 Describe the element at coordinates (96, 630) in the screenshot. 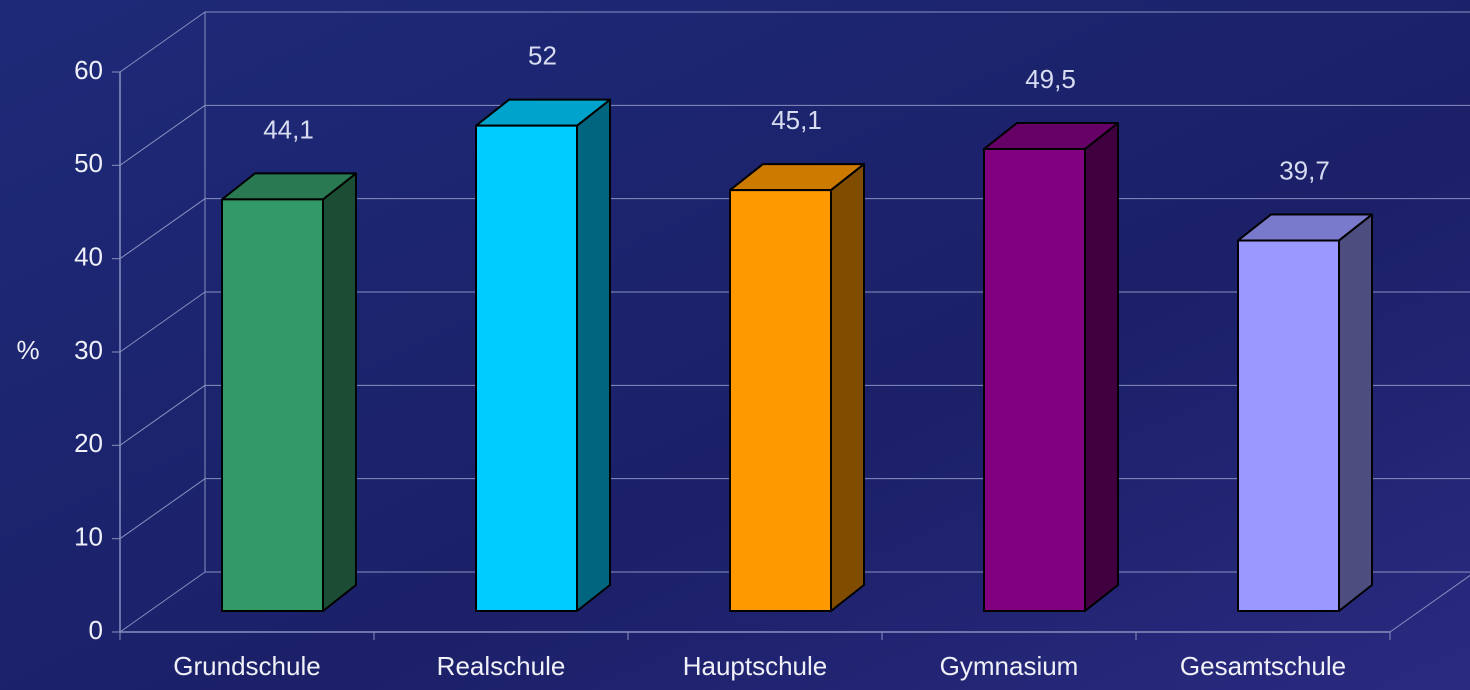

I see `y-tick-label: 0` at that location.